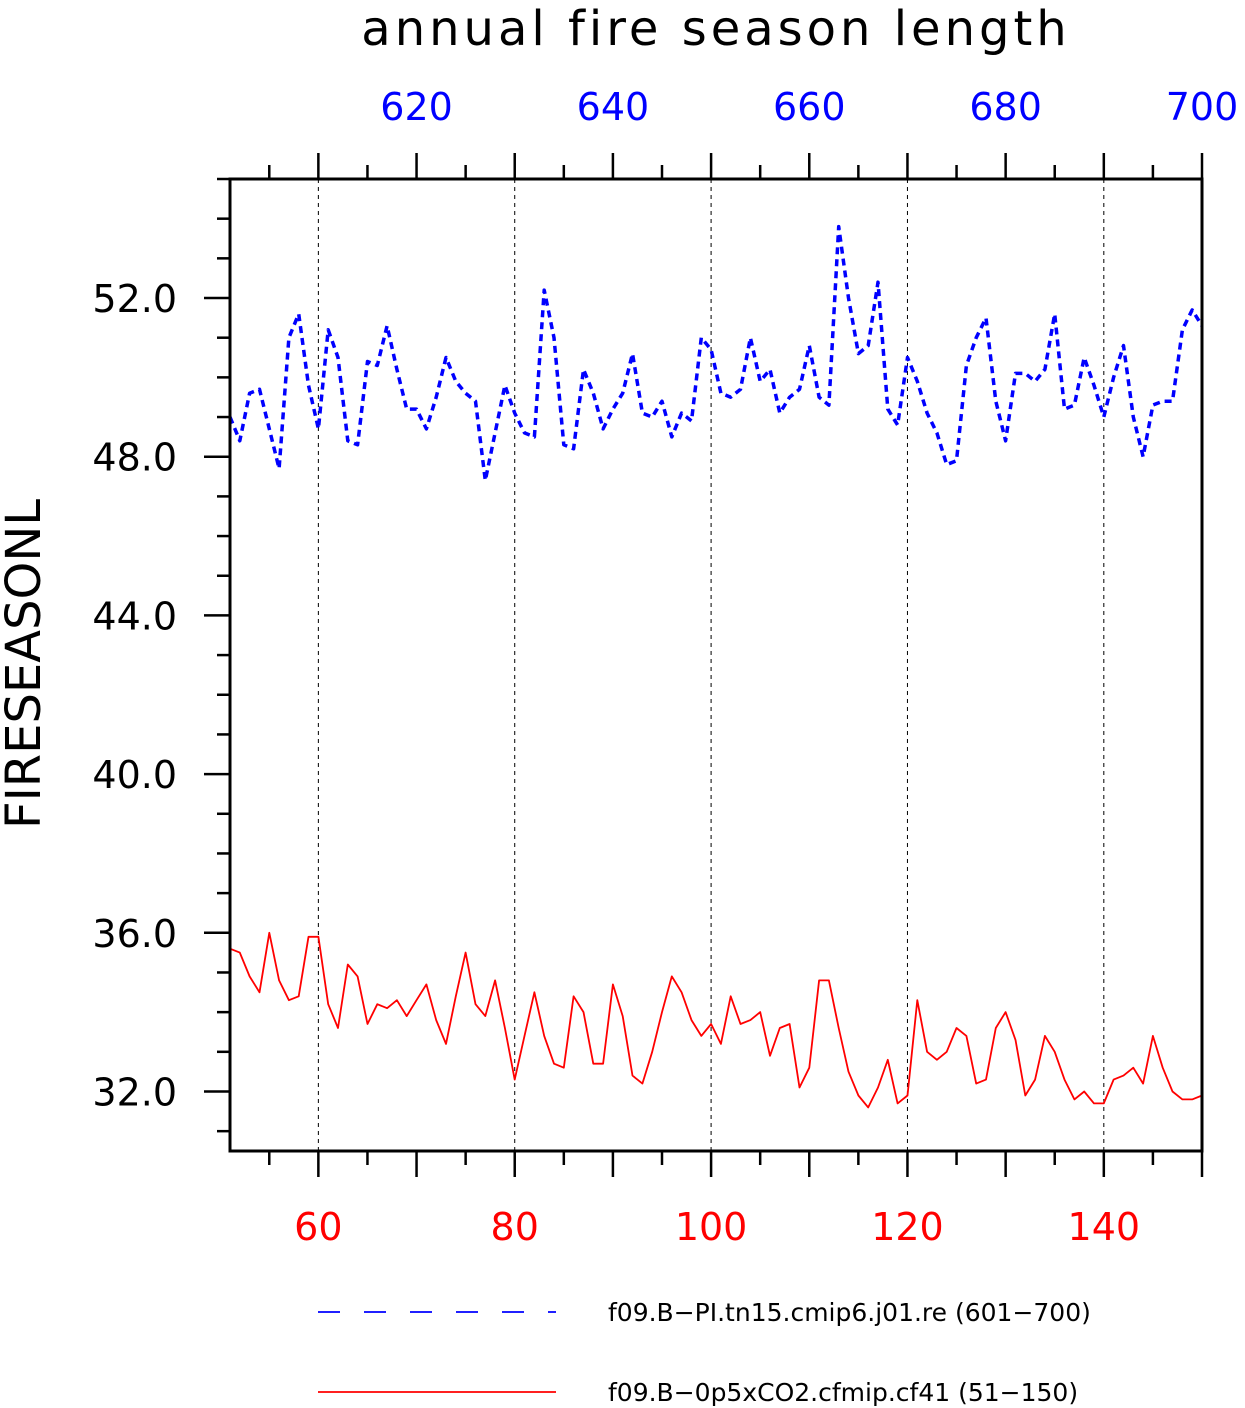 The image size is (1245, 1408). Describe the element at coordinates (711, 1227) in the screenshot. I see `bottom-tick-label: 100` at that location.